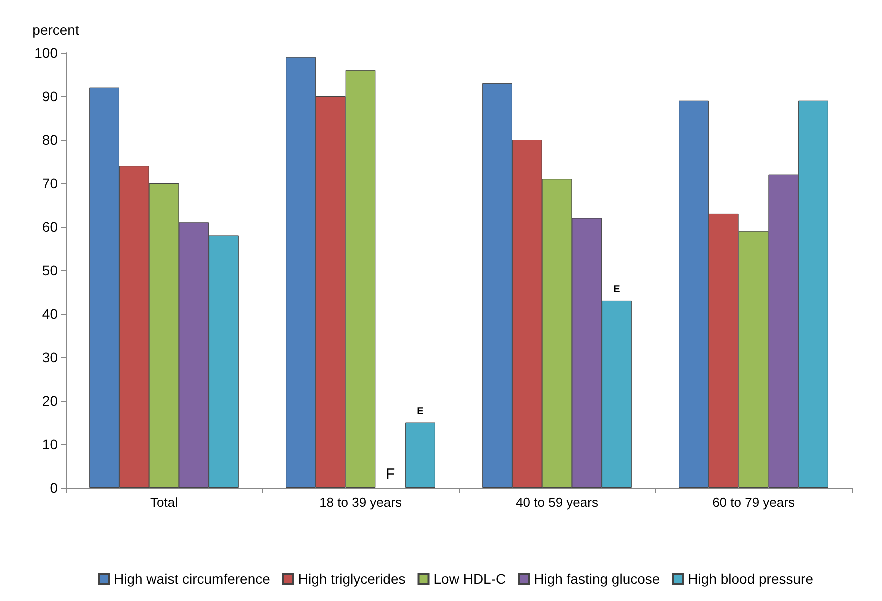  Describe the element at coordinates (164, 502) in the screenshot. I see `x-tick-label: Total` at that location.